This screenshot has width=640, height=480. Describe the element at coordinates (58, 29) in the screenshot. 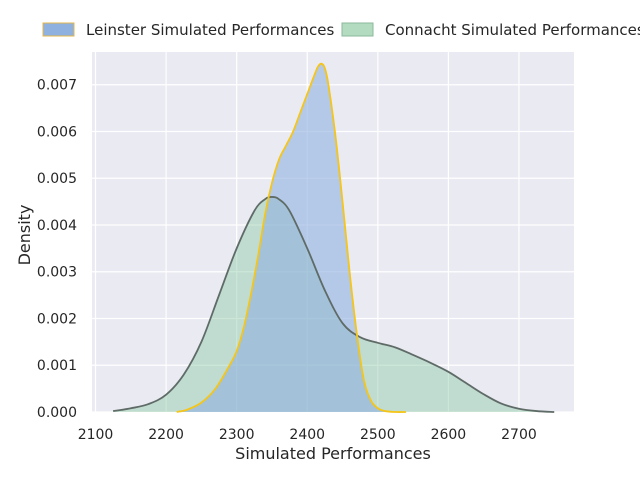

I see `legend-swatch-leinster` at that location.